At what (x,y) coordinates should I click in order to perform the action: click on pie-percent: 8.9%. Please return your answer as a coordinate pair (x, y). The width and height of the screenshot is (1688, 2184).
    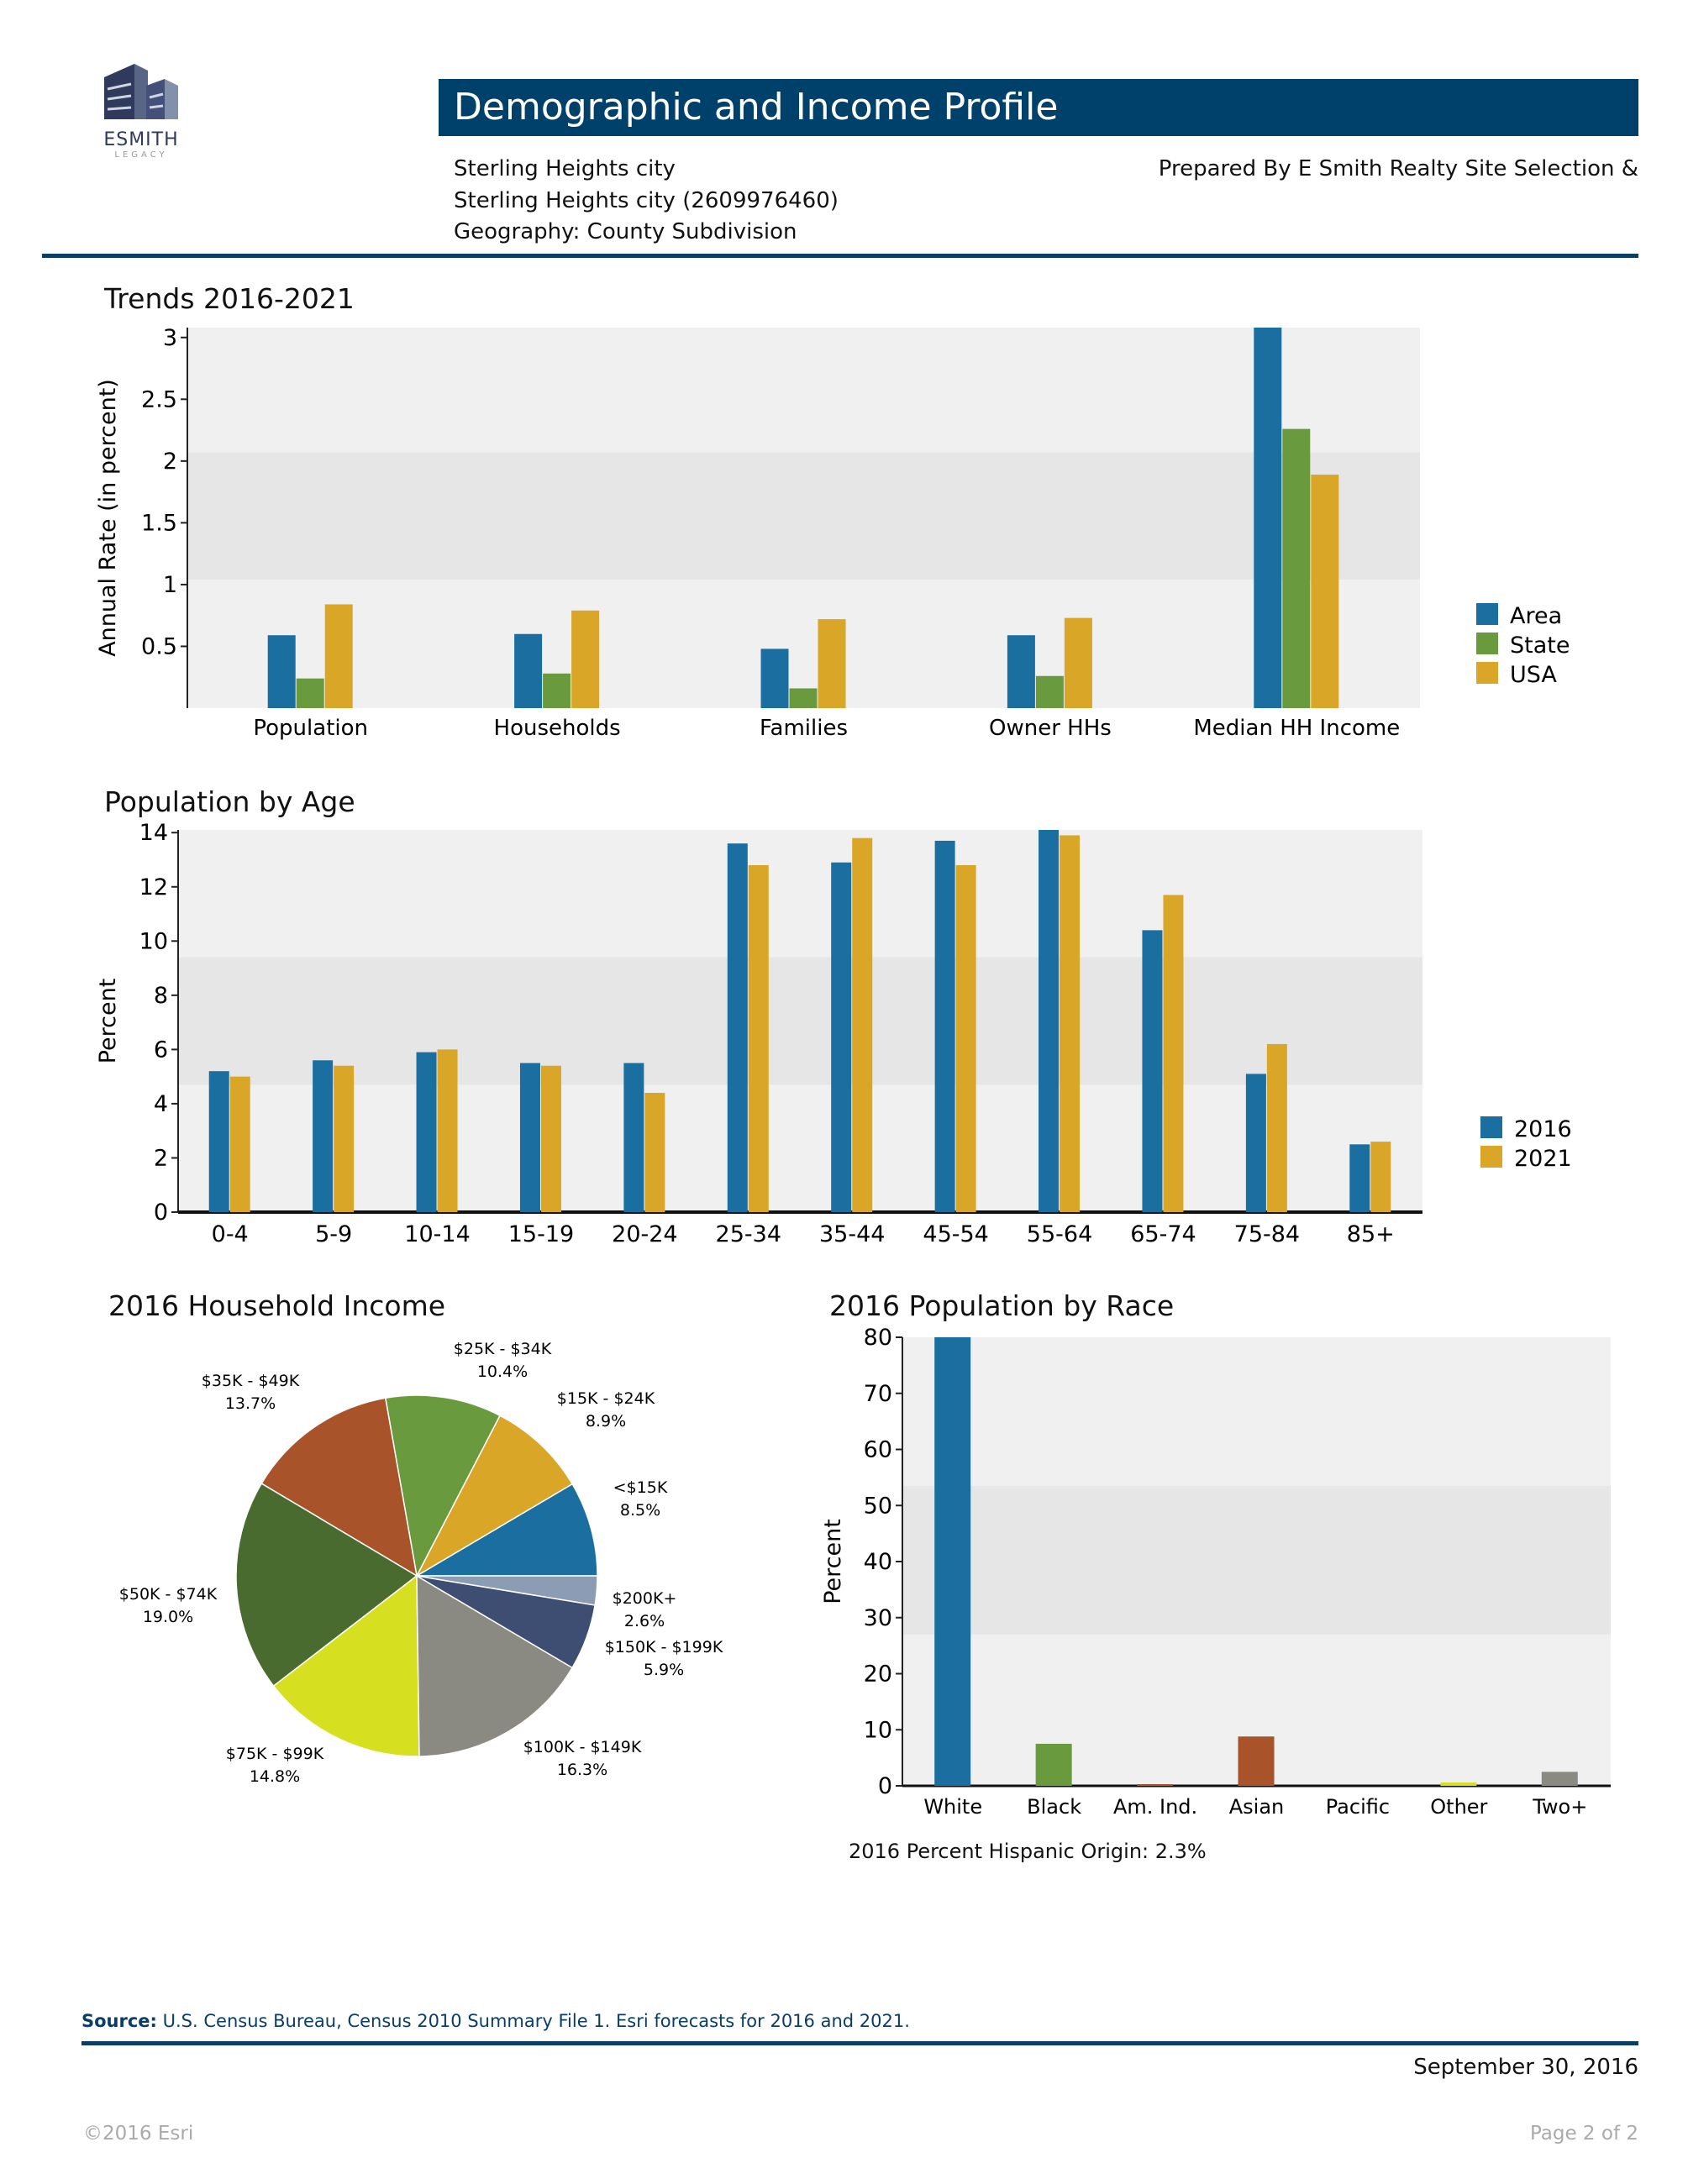
    Looking at the image, I should click on (606, 1421).